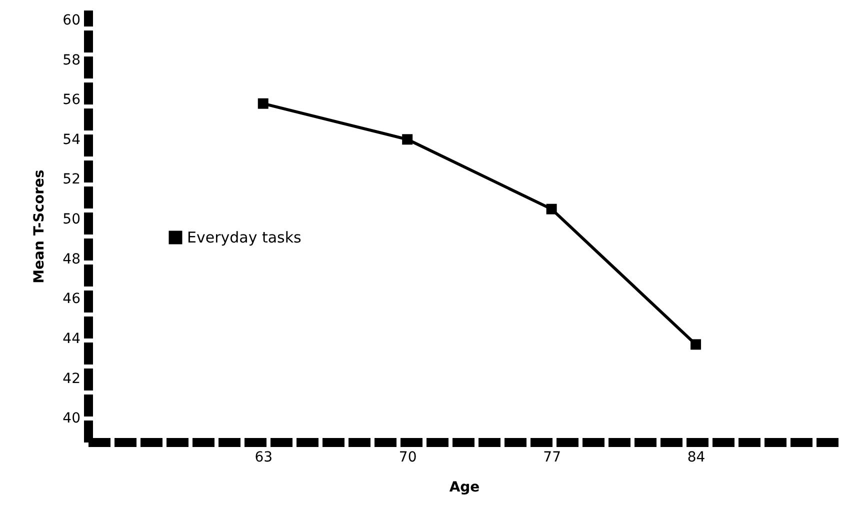 The width and height of the screenshot is (850, 517). What do you see at coordinates (552, 458) in the screenshot?
I see `x-tick-label: 77` at bounding box center [552, 458].